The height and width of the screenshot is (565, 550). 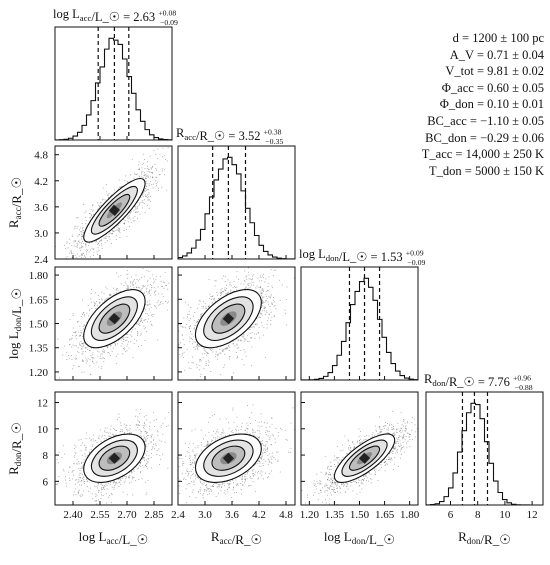 What do you see at coordinates (232, 515) in the screenshot?
I see `x-tick-label-1-2: 3.6` at bounding box center [232, 515].